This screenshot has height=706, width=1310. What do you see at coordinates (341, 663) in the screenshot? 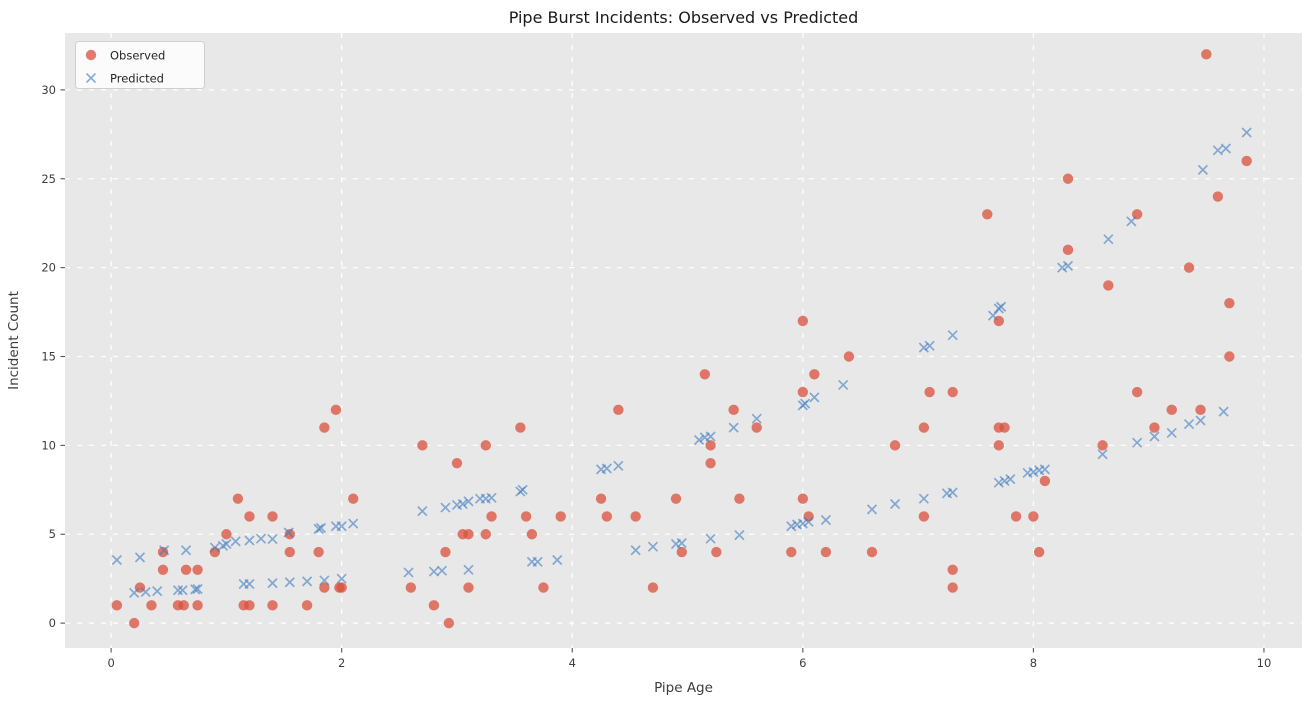
I see `x-tick-label: 2` at bounding box center [341, 663].